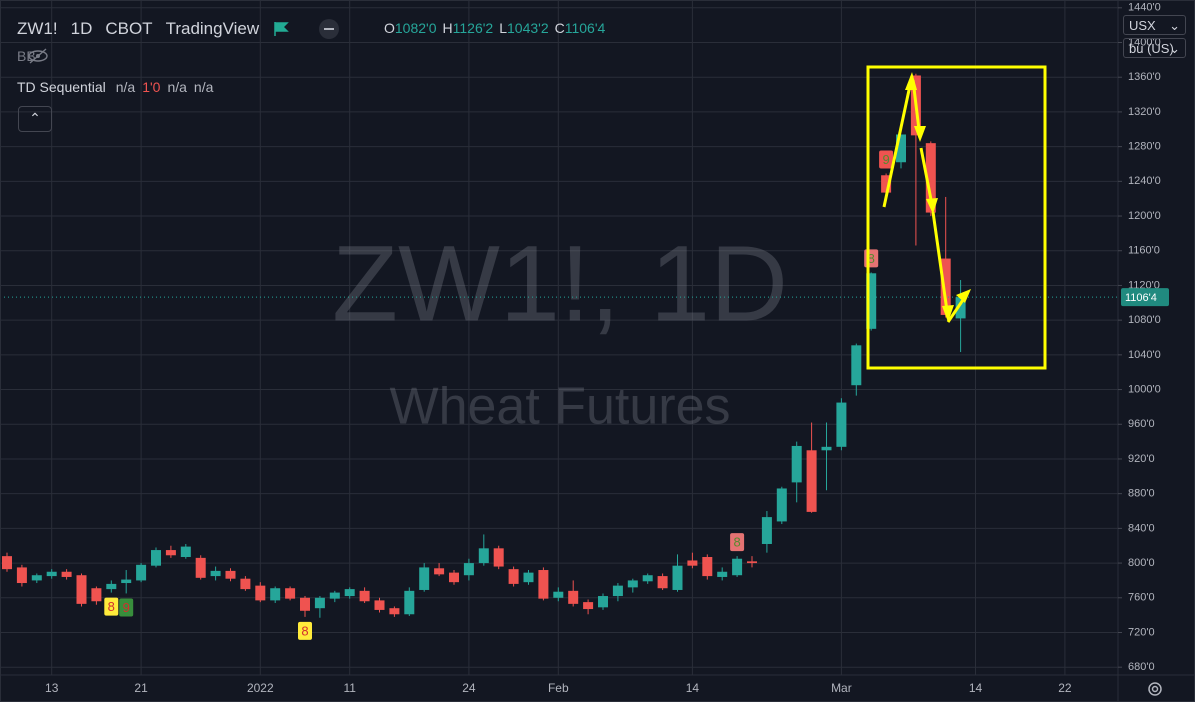  Describe the element at coordinates (61, 87) in the screenshot. I see `indicator-name: TD Sequential` at that location.